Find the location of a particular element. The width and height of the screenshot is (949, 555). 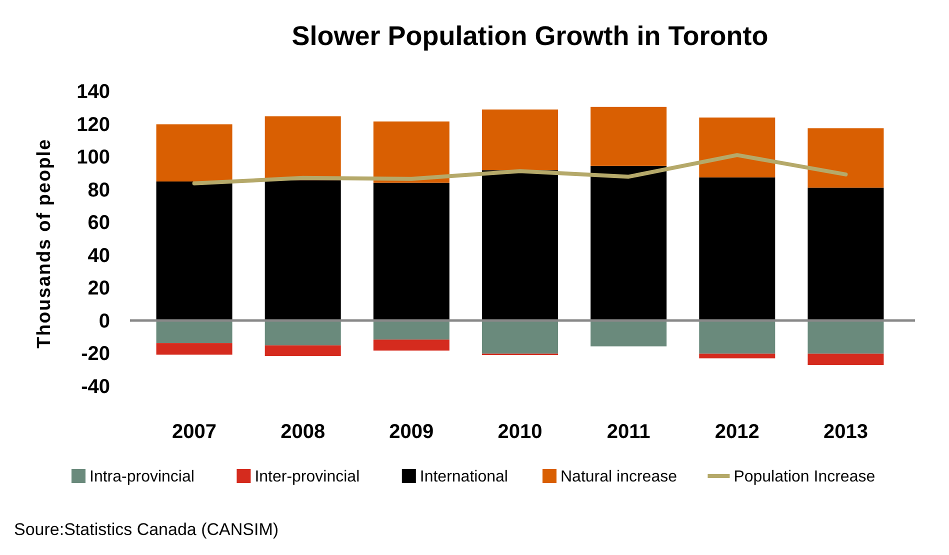

x-tick-label: 2009 is located at coordinates (411, 432).